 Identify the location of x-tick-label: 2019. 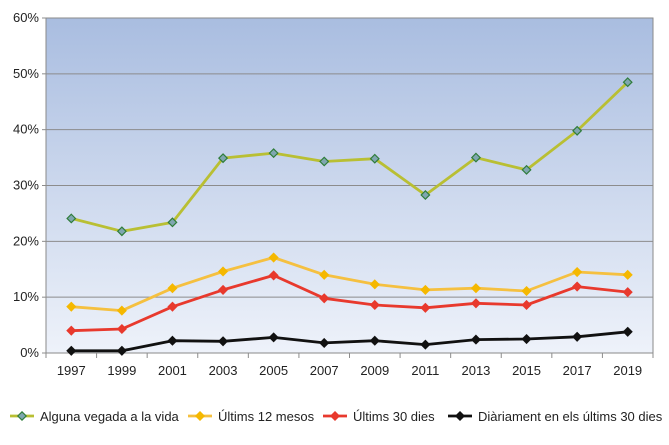
(627, 370).